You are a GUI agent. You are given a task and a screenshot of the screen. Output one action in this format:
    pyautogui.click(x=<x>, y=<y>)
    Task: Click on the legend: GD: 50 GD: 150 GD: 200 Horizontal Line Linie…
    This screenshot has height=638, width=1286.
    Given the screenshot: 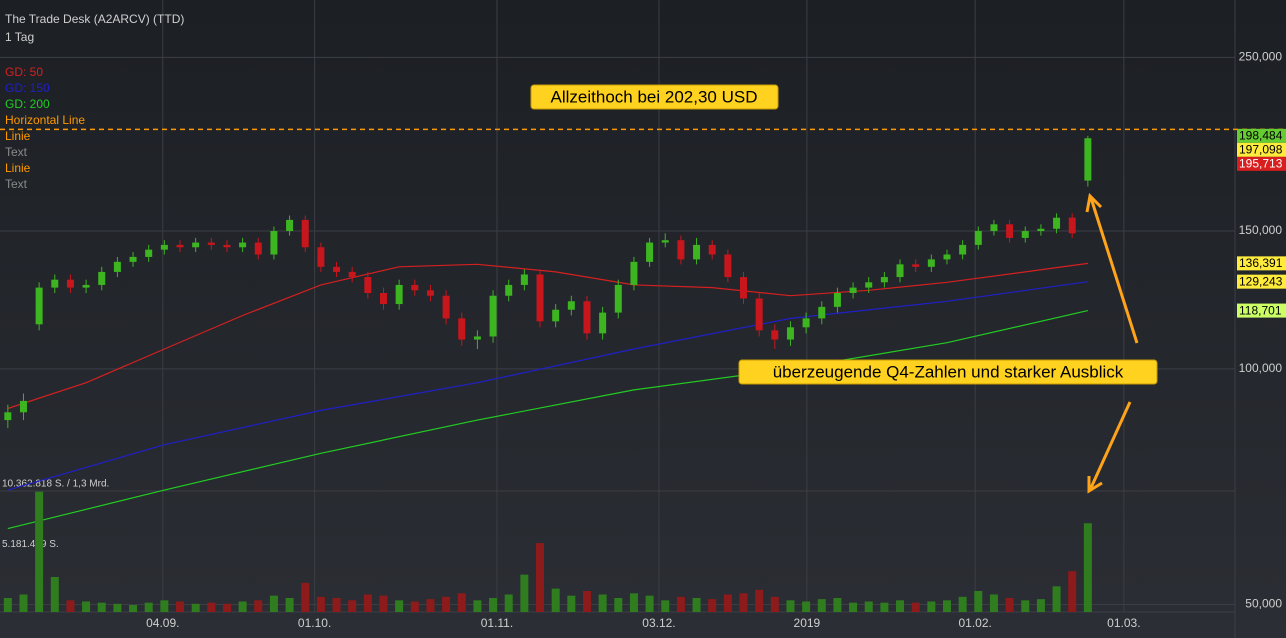 What is the action you would take?
    pyautogui.click(x=45, y=128)
    